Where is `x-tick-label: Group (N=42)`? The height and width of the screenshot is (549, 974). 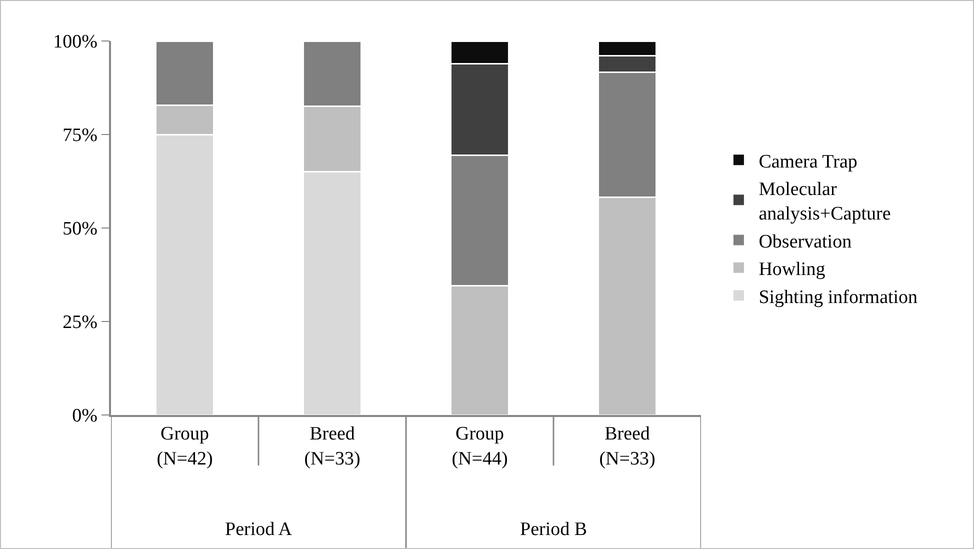 x-tick-label: Group (N=42) is located at coordinates (184, 447).